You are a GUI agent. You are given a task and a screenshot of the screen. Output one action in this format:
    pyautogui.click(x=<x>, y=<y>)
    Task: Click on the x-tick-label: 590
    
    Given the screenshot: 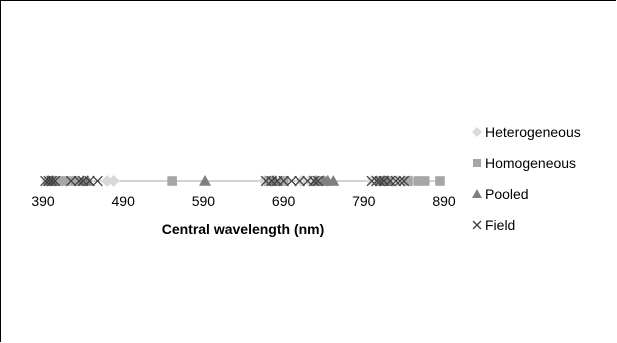 What is the action you would take?
    pyautogui.click(x=204, y=201)
    